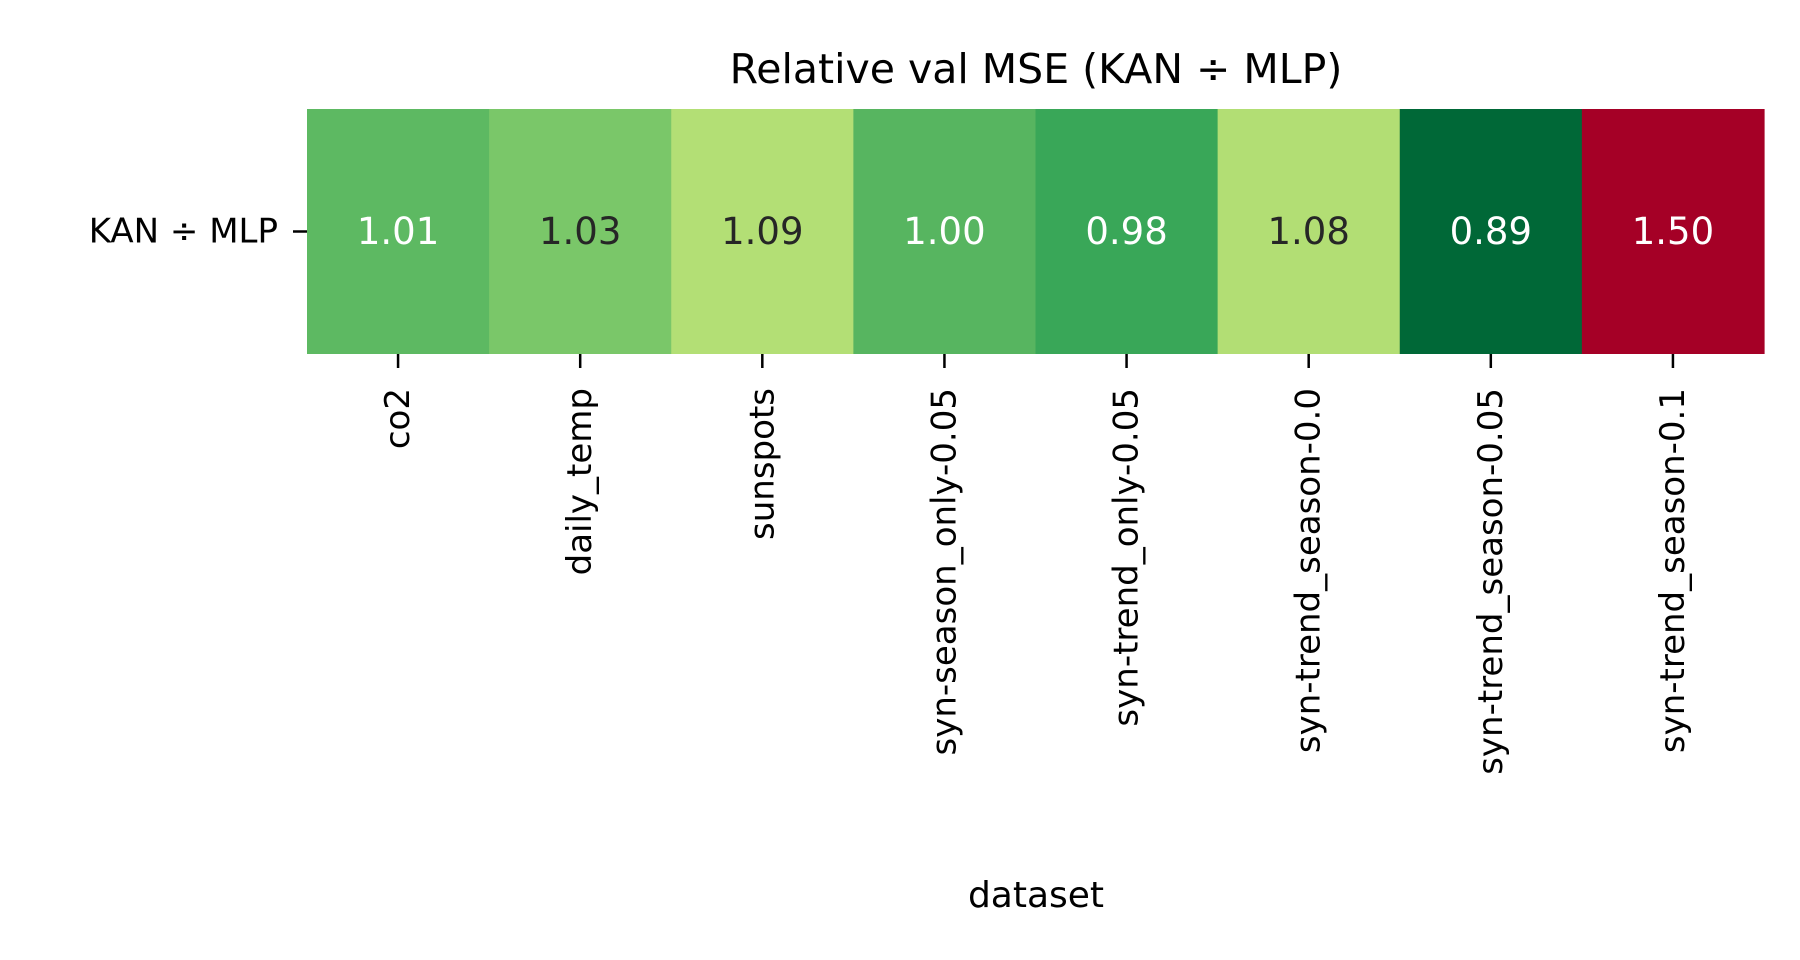 The width and height of the screenshot is (1800, 960). What do you see at coordinates (944, 571) in the screenshot?
I see `x-tick-label: syn-season_only-0.05` at bounding box center [944, 571].